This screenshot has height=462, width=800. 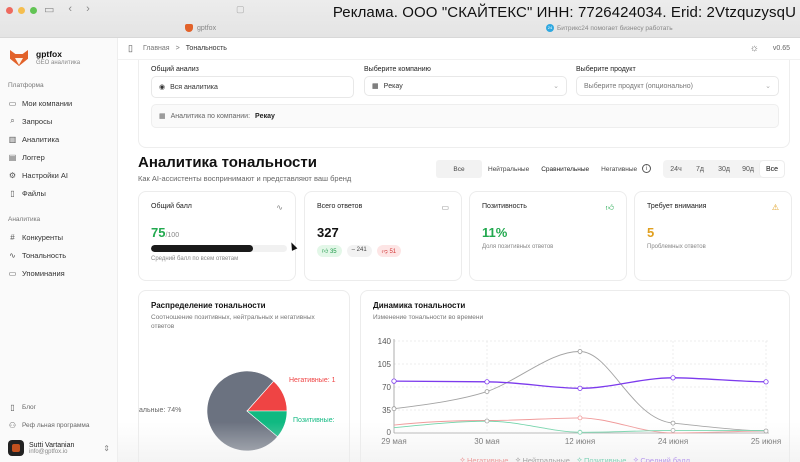 What do you see at coordinates (601, 458) in the screenshot?
I see `legend-positive: ⟡ Позитивные` at bounding box center [601, 458].